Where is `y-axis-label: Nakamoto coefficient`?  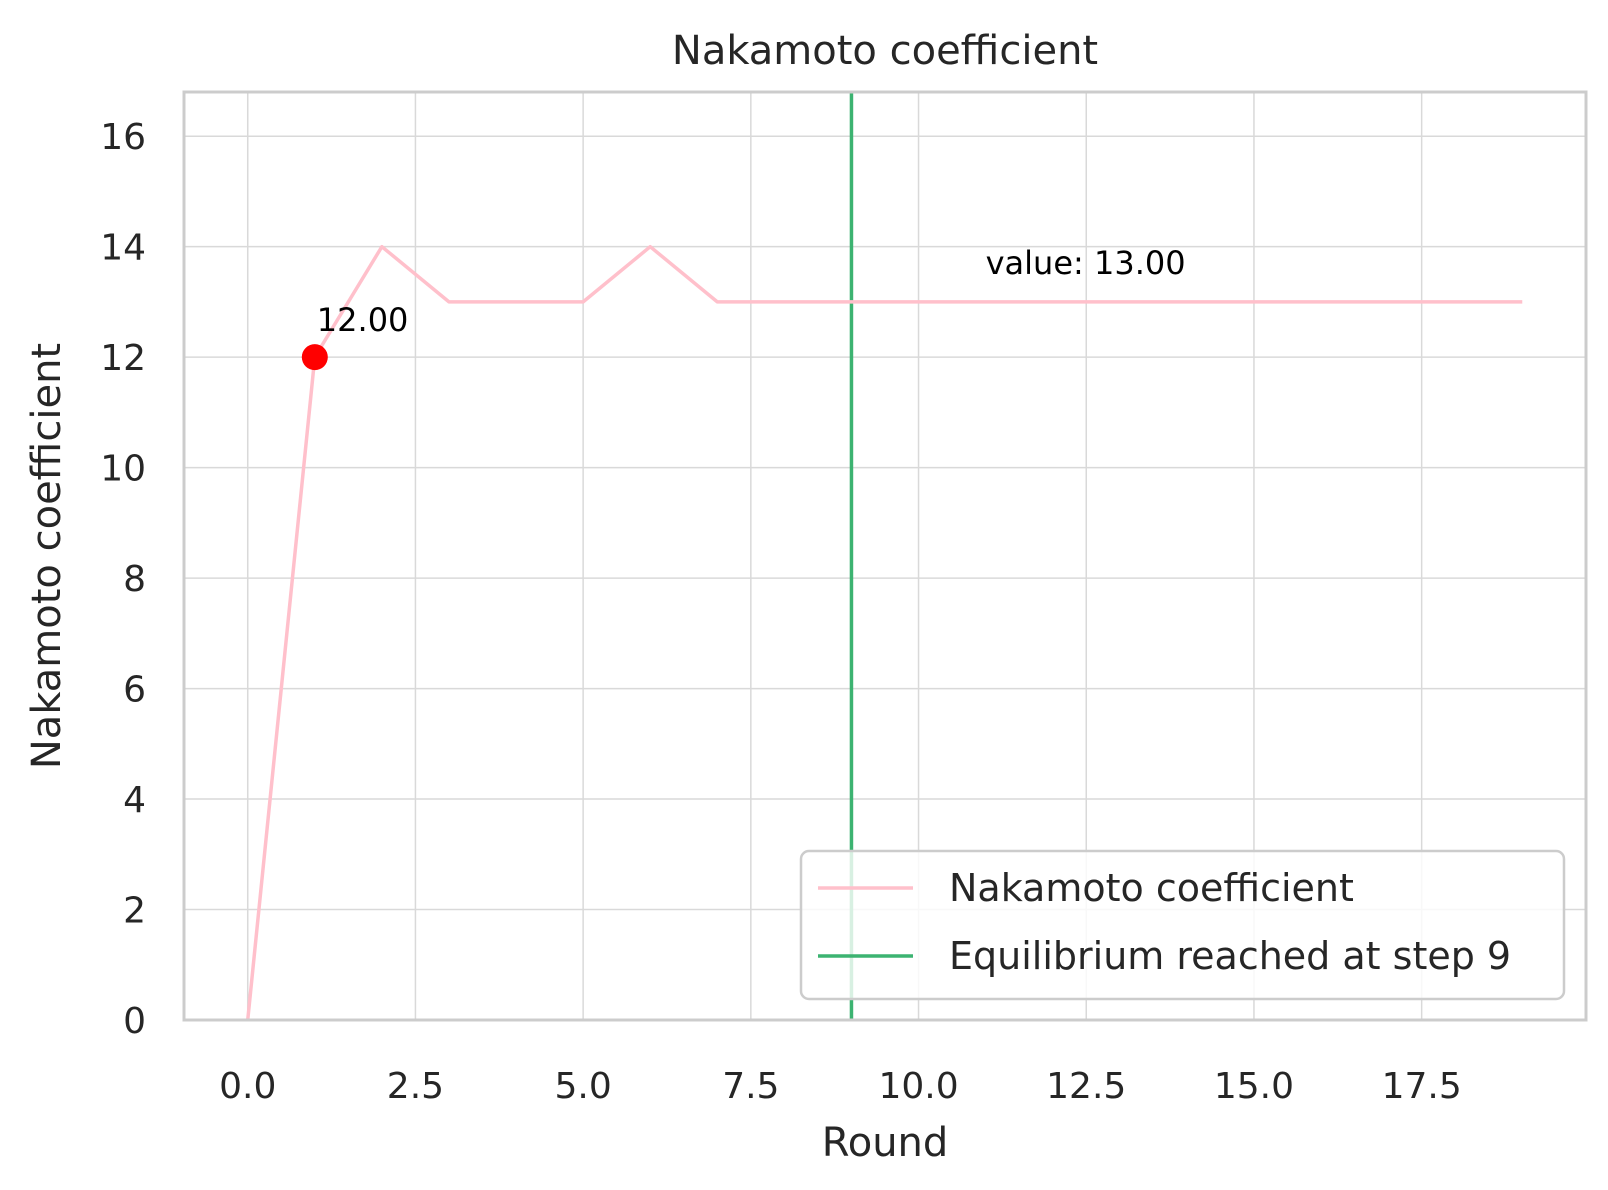
y-axis-label: Nakamoto coefficient is located at coordinates (47, 556).